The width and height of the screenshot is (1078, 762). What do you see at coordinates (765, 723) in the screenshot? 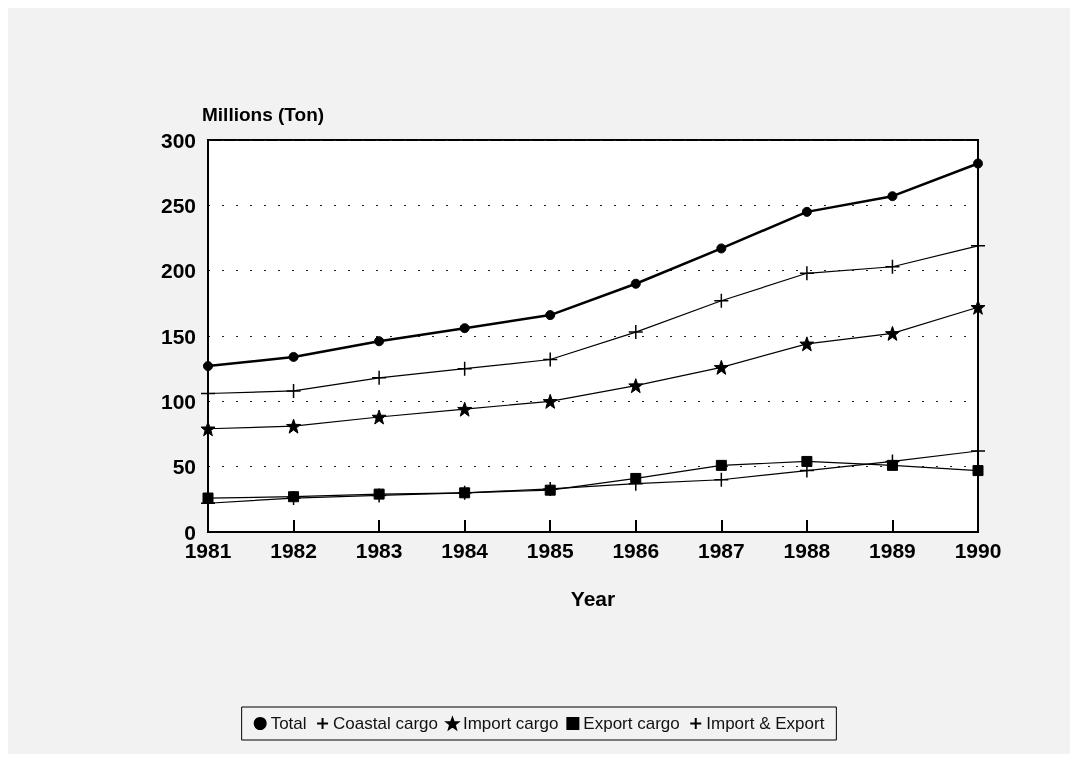
I see `legend-label: Import & Export` at bounding box center [765, 723].